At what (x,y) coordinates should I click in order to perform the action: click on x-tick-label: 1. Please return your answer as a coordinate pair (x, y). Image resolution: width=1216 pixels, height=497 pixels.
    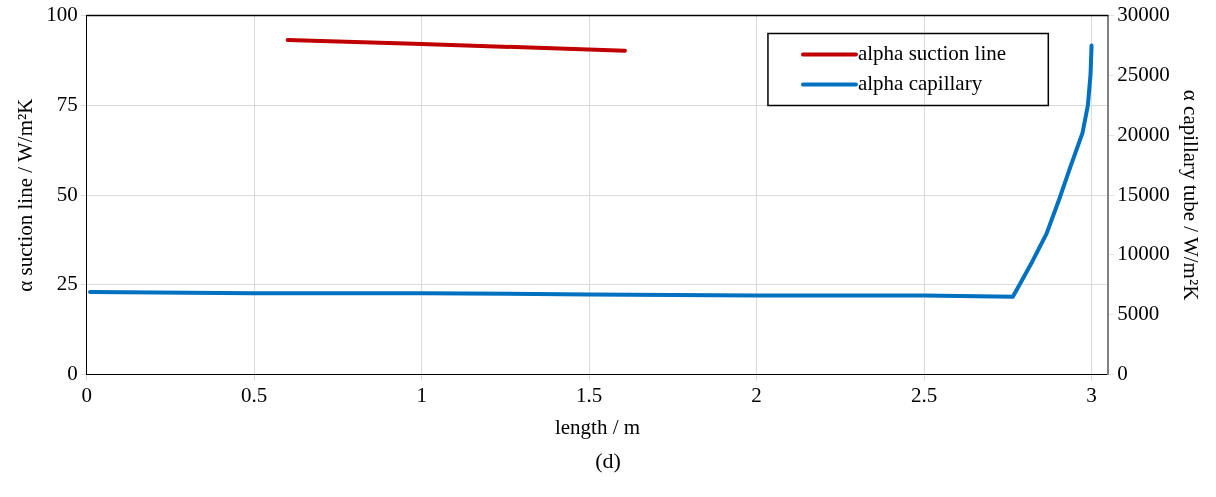
    Looking at the image, I should click on (421, 394).